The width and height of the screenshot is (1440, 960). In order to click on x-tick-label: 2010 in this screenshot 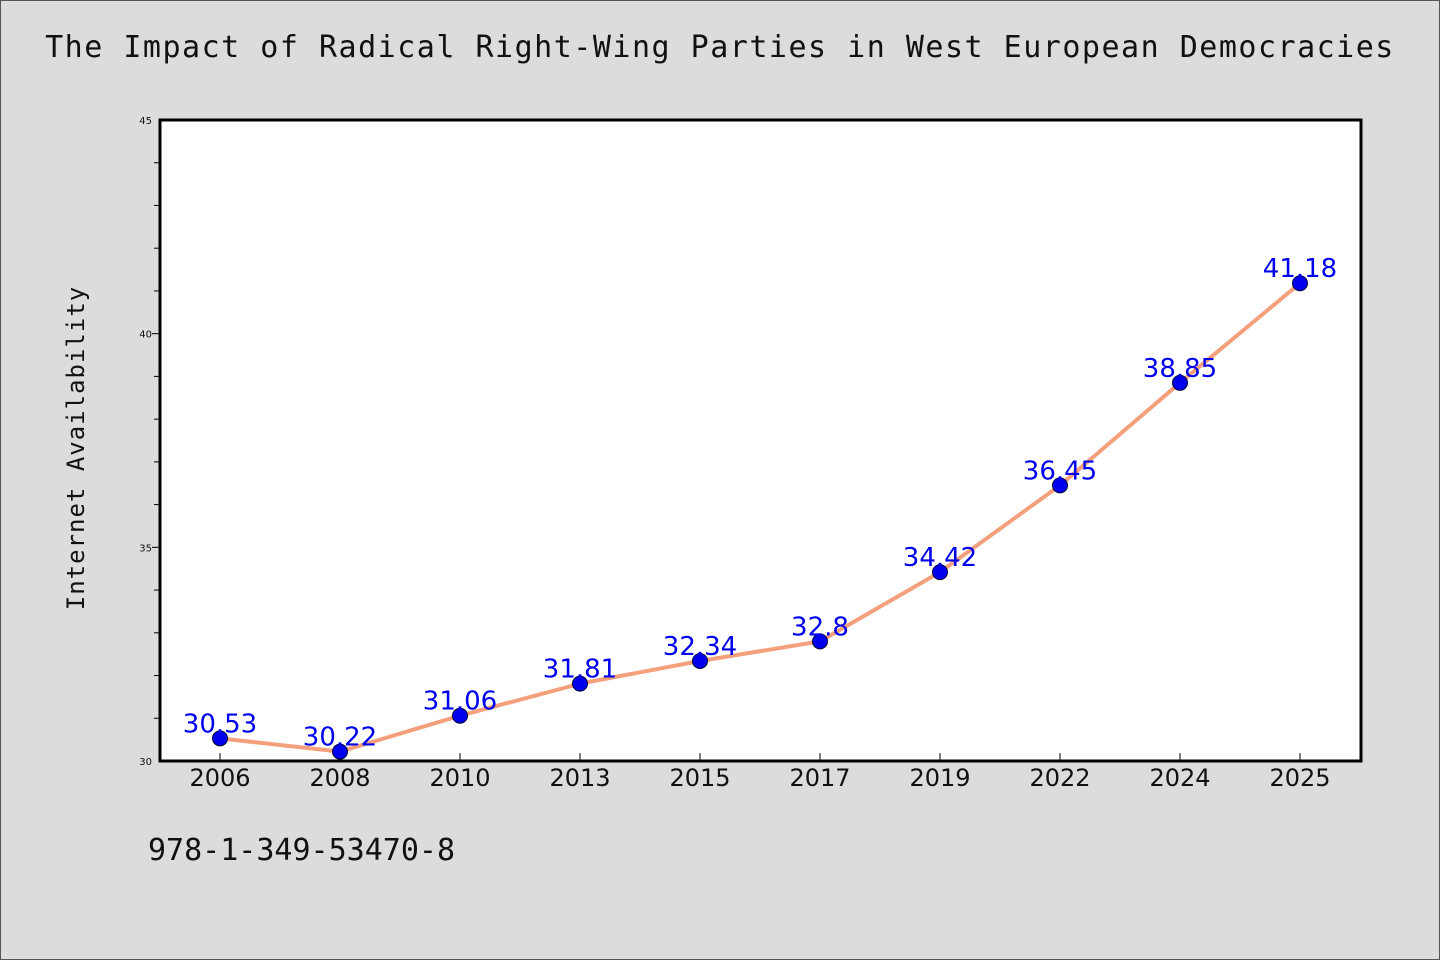, I will do `click(459, 778)`.